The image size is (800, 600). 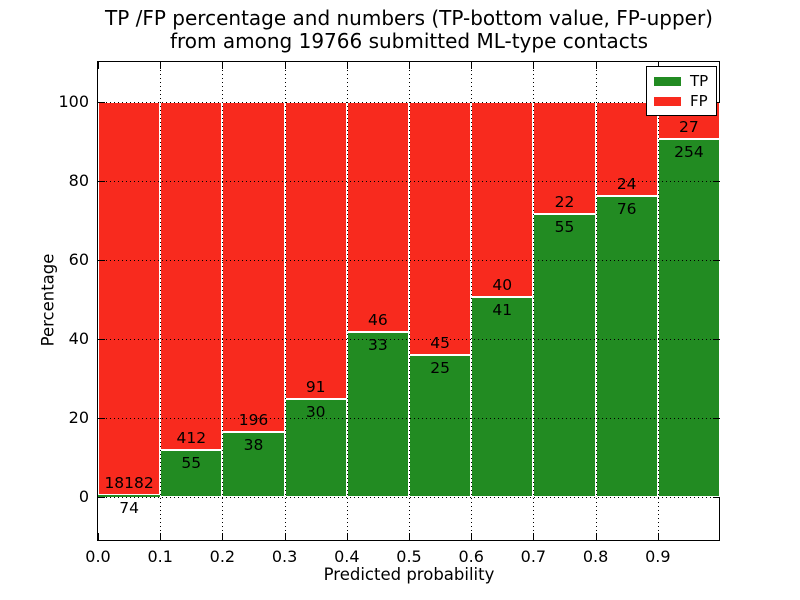 What do you see at coordinates (222, 556) in the screenshot?
I see `x-tick-label: 0.2` at bounding box center [222, 556].